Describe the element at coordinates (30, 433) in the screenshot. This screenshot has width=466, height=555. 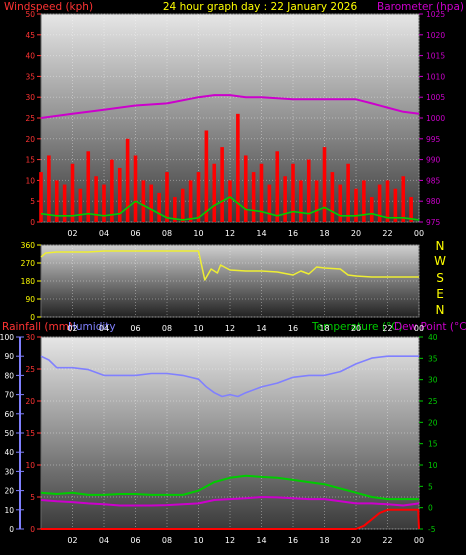
I see `rainfall-tick-label: 15` at that location.